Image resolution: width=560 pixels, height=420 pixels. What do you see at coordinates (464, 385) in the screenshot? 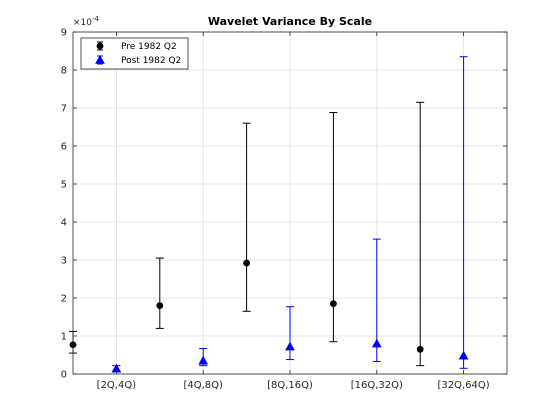
I see `x-tick-label: [32Q,64Q)` at bounding box center [464, 385].